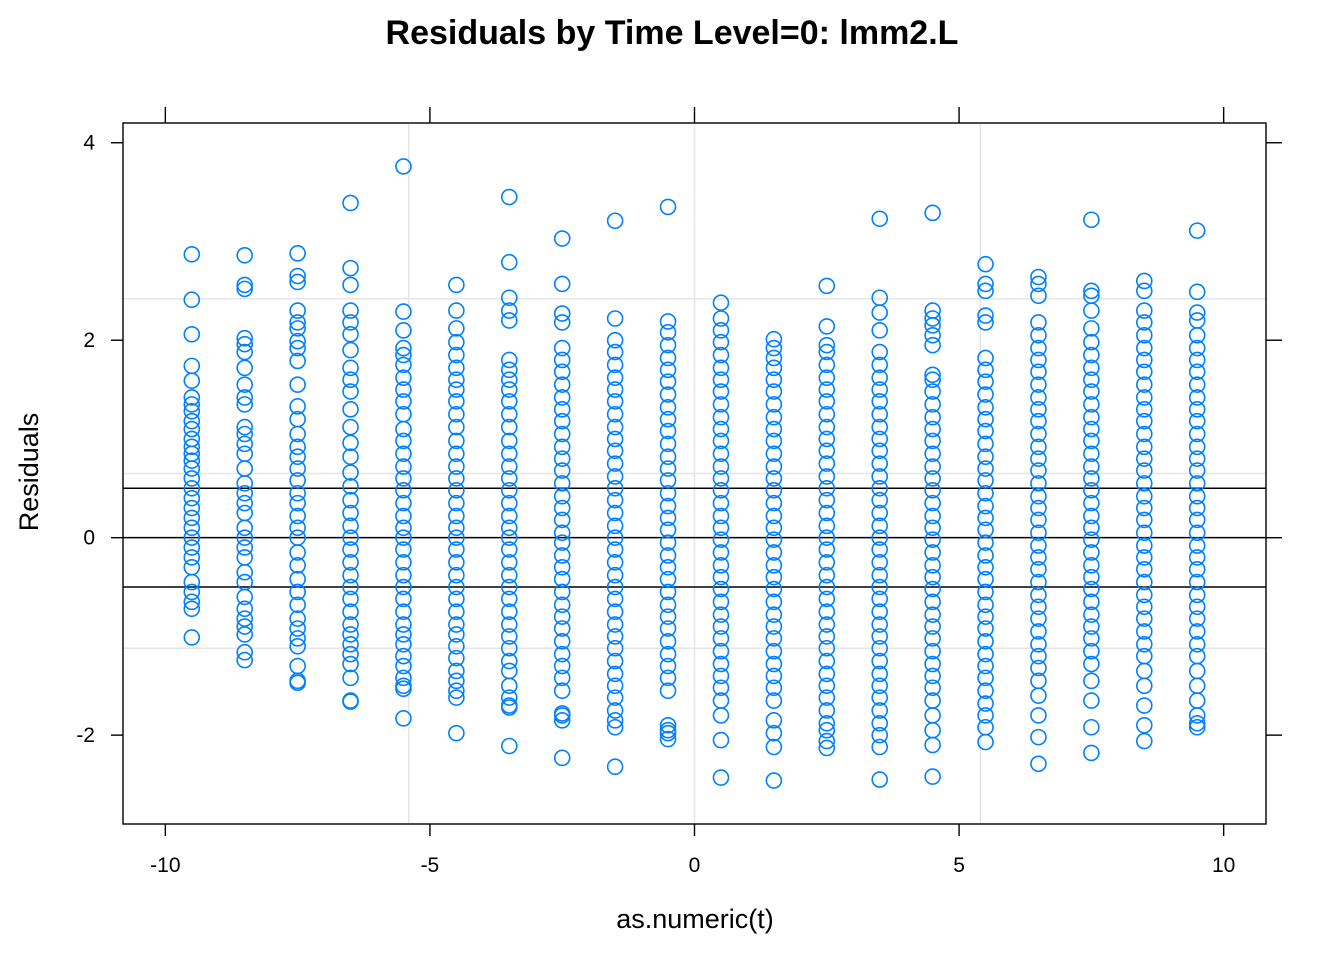  Describe the element at coordinates (1223, 865) in the screenshot. I see `x-tick-label: 10` at that location.